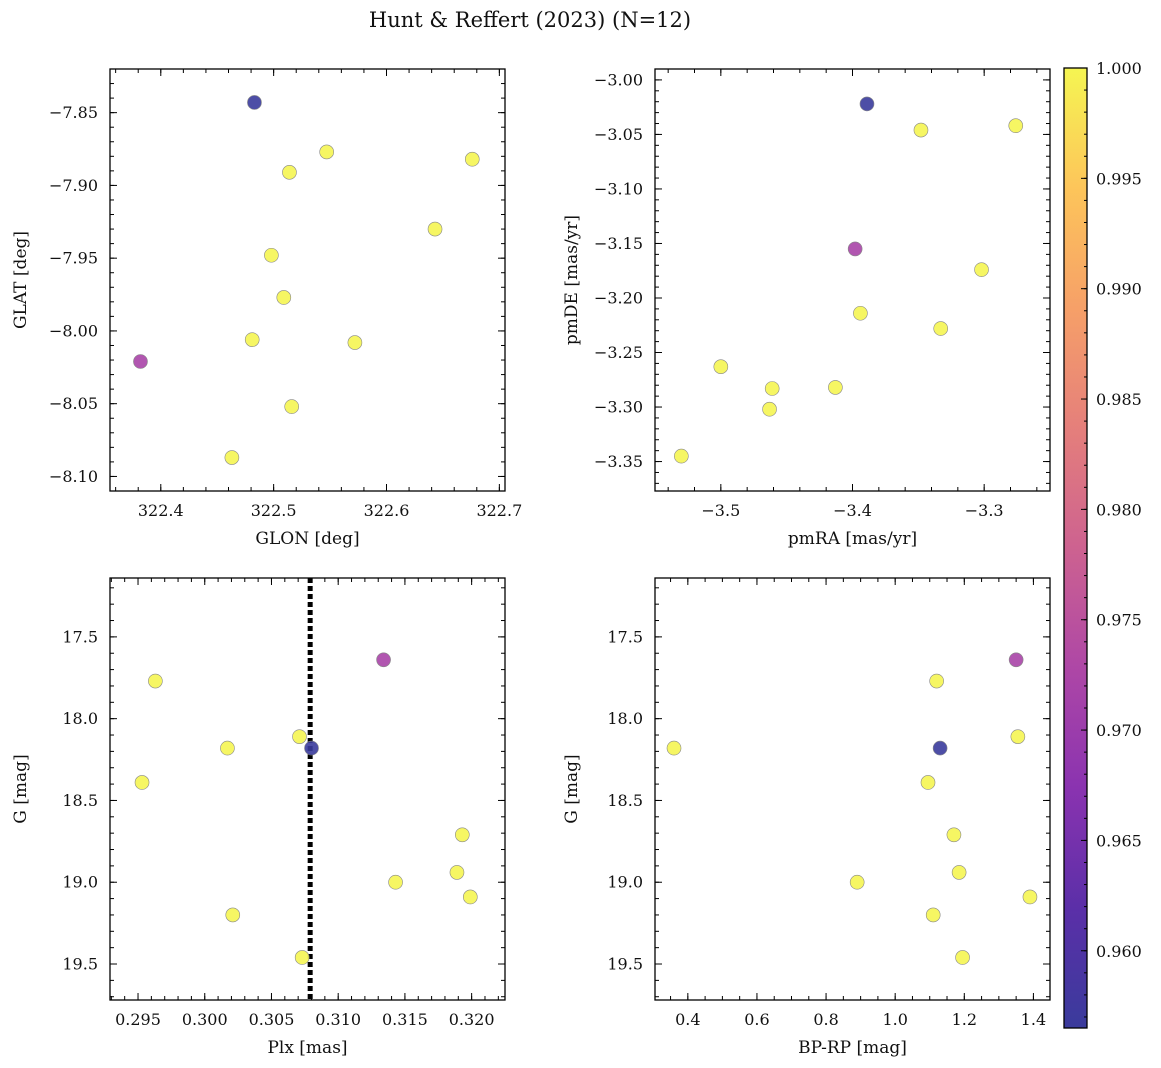 The height and width of the screenshot is (1068, 1161). Describe the element at coordinates (618, 243) in the screenshot. I see `y-tick-label: −3.15` at that location.